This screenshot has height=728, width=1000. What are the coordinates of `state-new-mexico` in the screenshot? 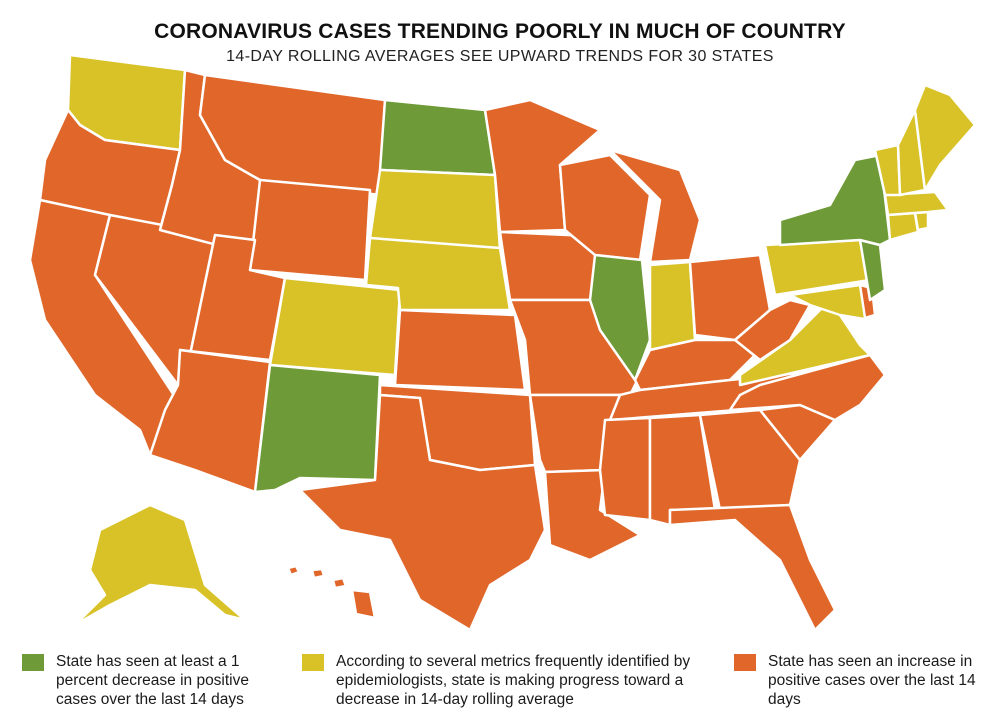 It's located at (317, 428).